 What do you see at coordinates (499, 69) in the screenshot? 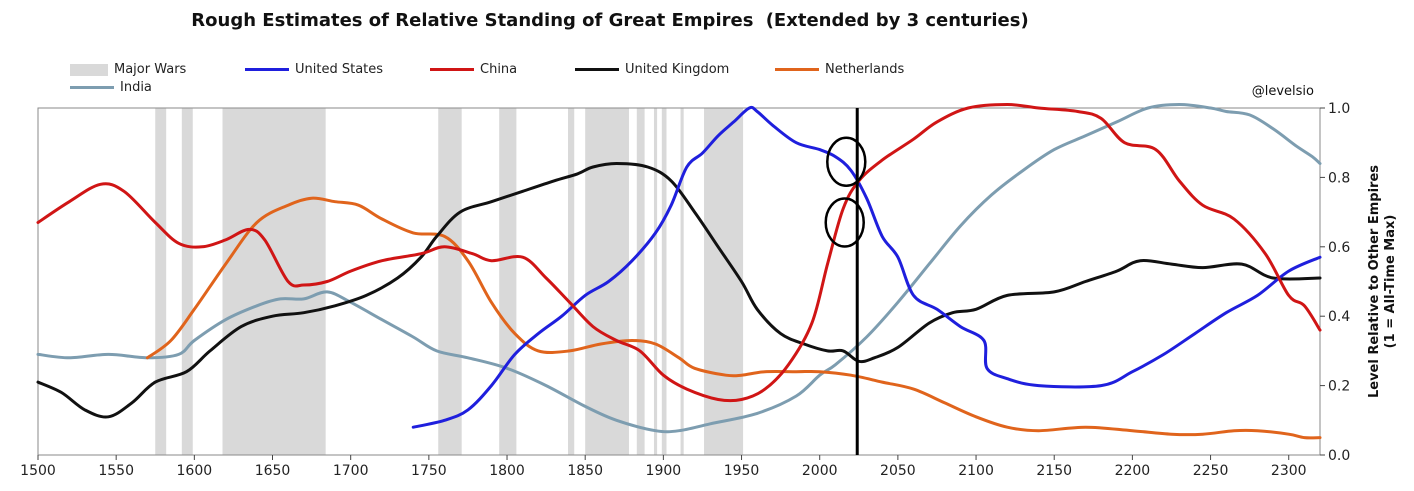
I see `legend-label-china: China` at bounding box center [499, 69].